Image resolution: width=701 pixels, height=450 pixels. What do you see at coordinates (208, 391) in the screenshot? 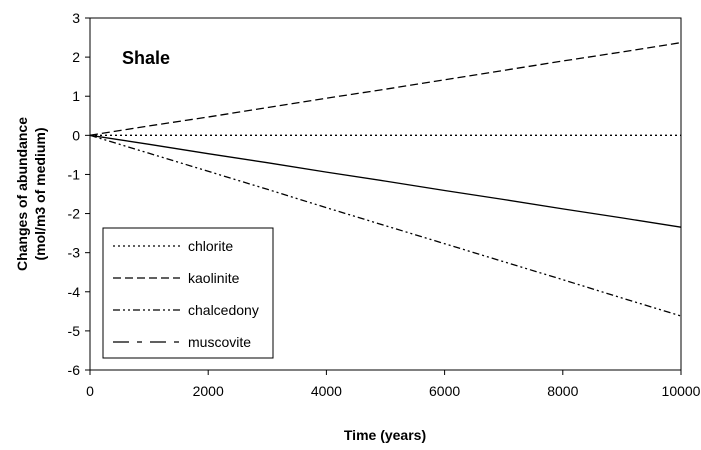
I see `x-tick-label: 2000` at bounding box center [208, 391].